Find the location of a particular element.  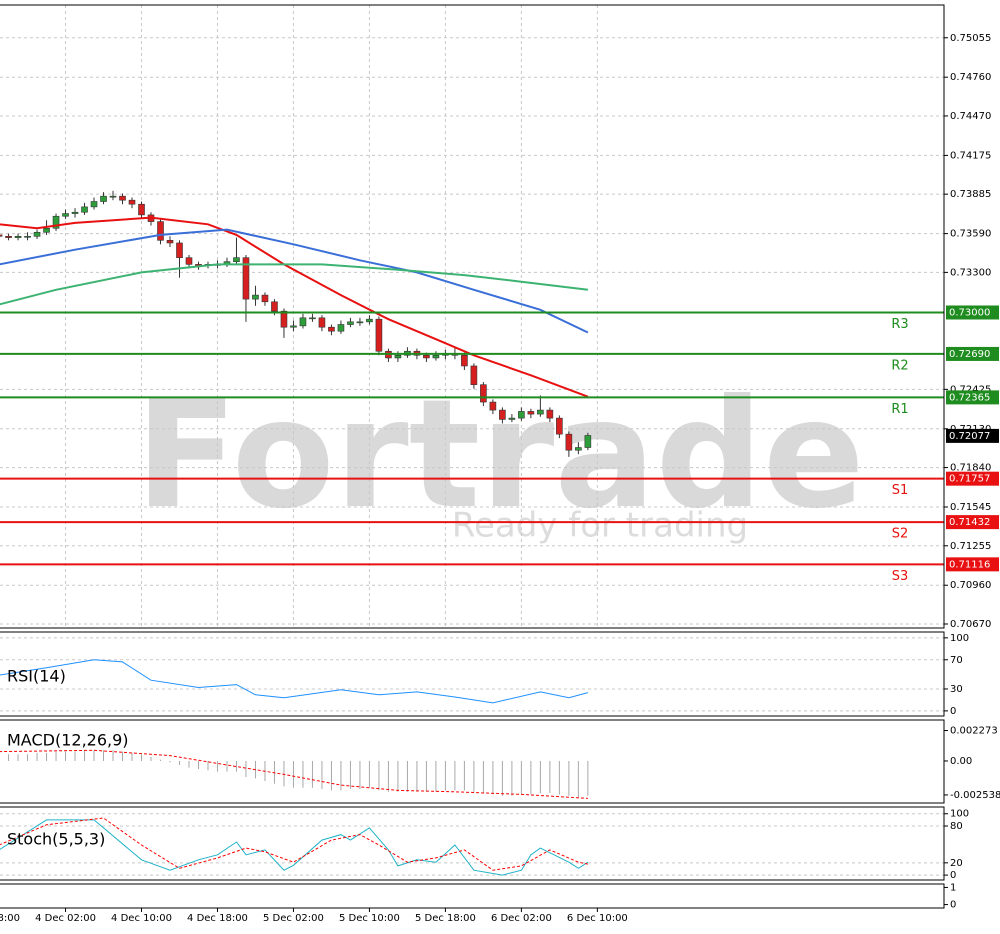

level-name: S3 is located at coordinates (900, 576).